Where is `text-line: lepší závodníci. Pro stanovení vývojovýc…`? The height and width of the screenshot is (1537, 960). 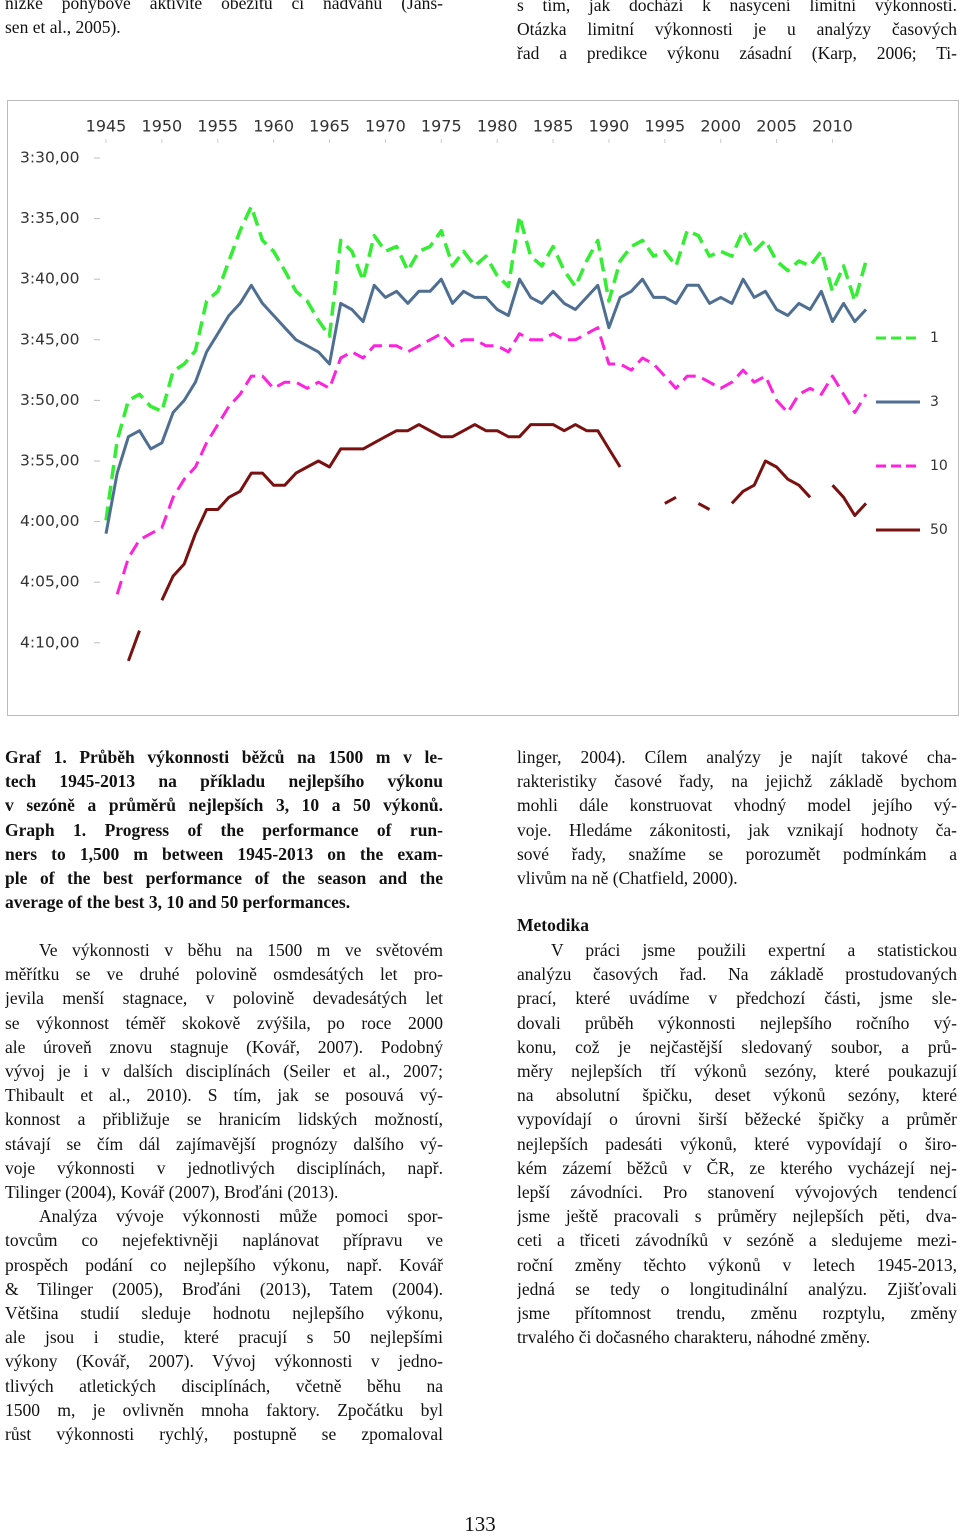
text-line: lepší závodníci. Pro stanovení vývojovýc… is located at coordinates (737, 1192).